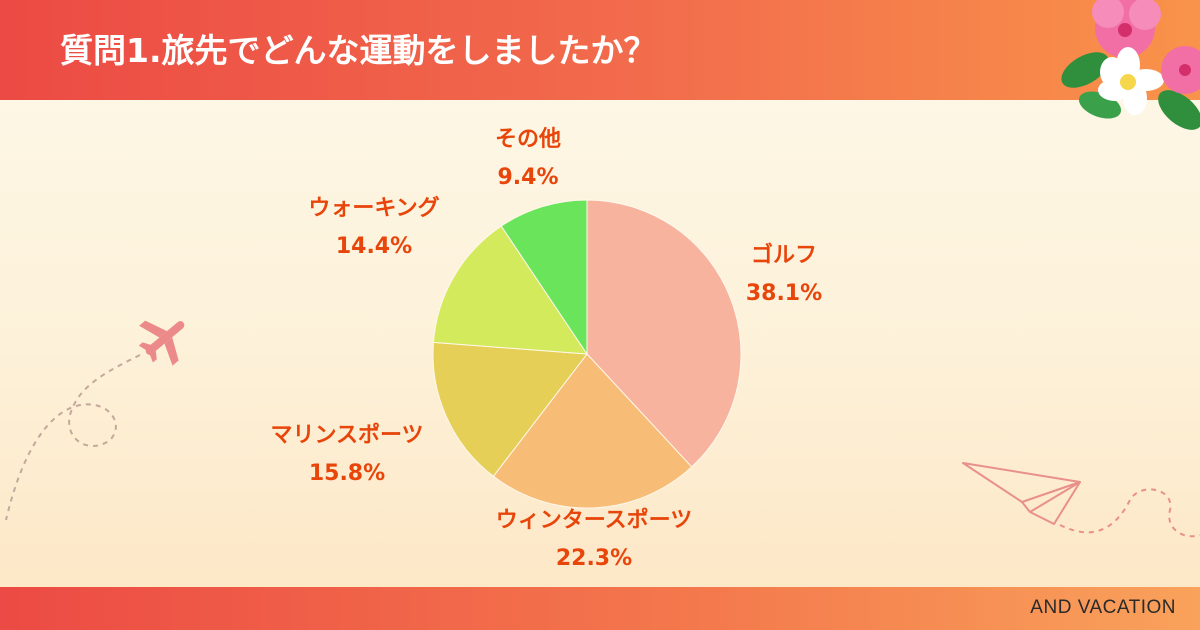 This screenshot has height=630, width=1200. What do you see at coordinates (600, 608) in the screenshot?
I see `footer-bar: AND VACATION` at bounding box center [600, 608].